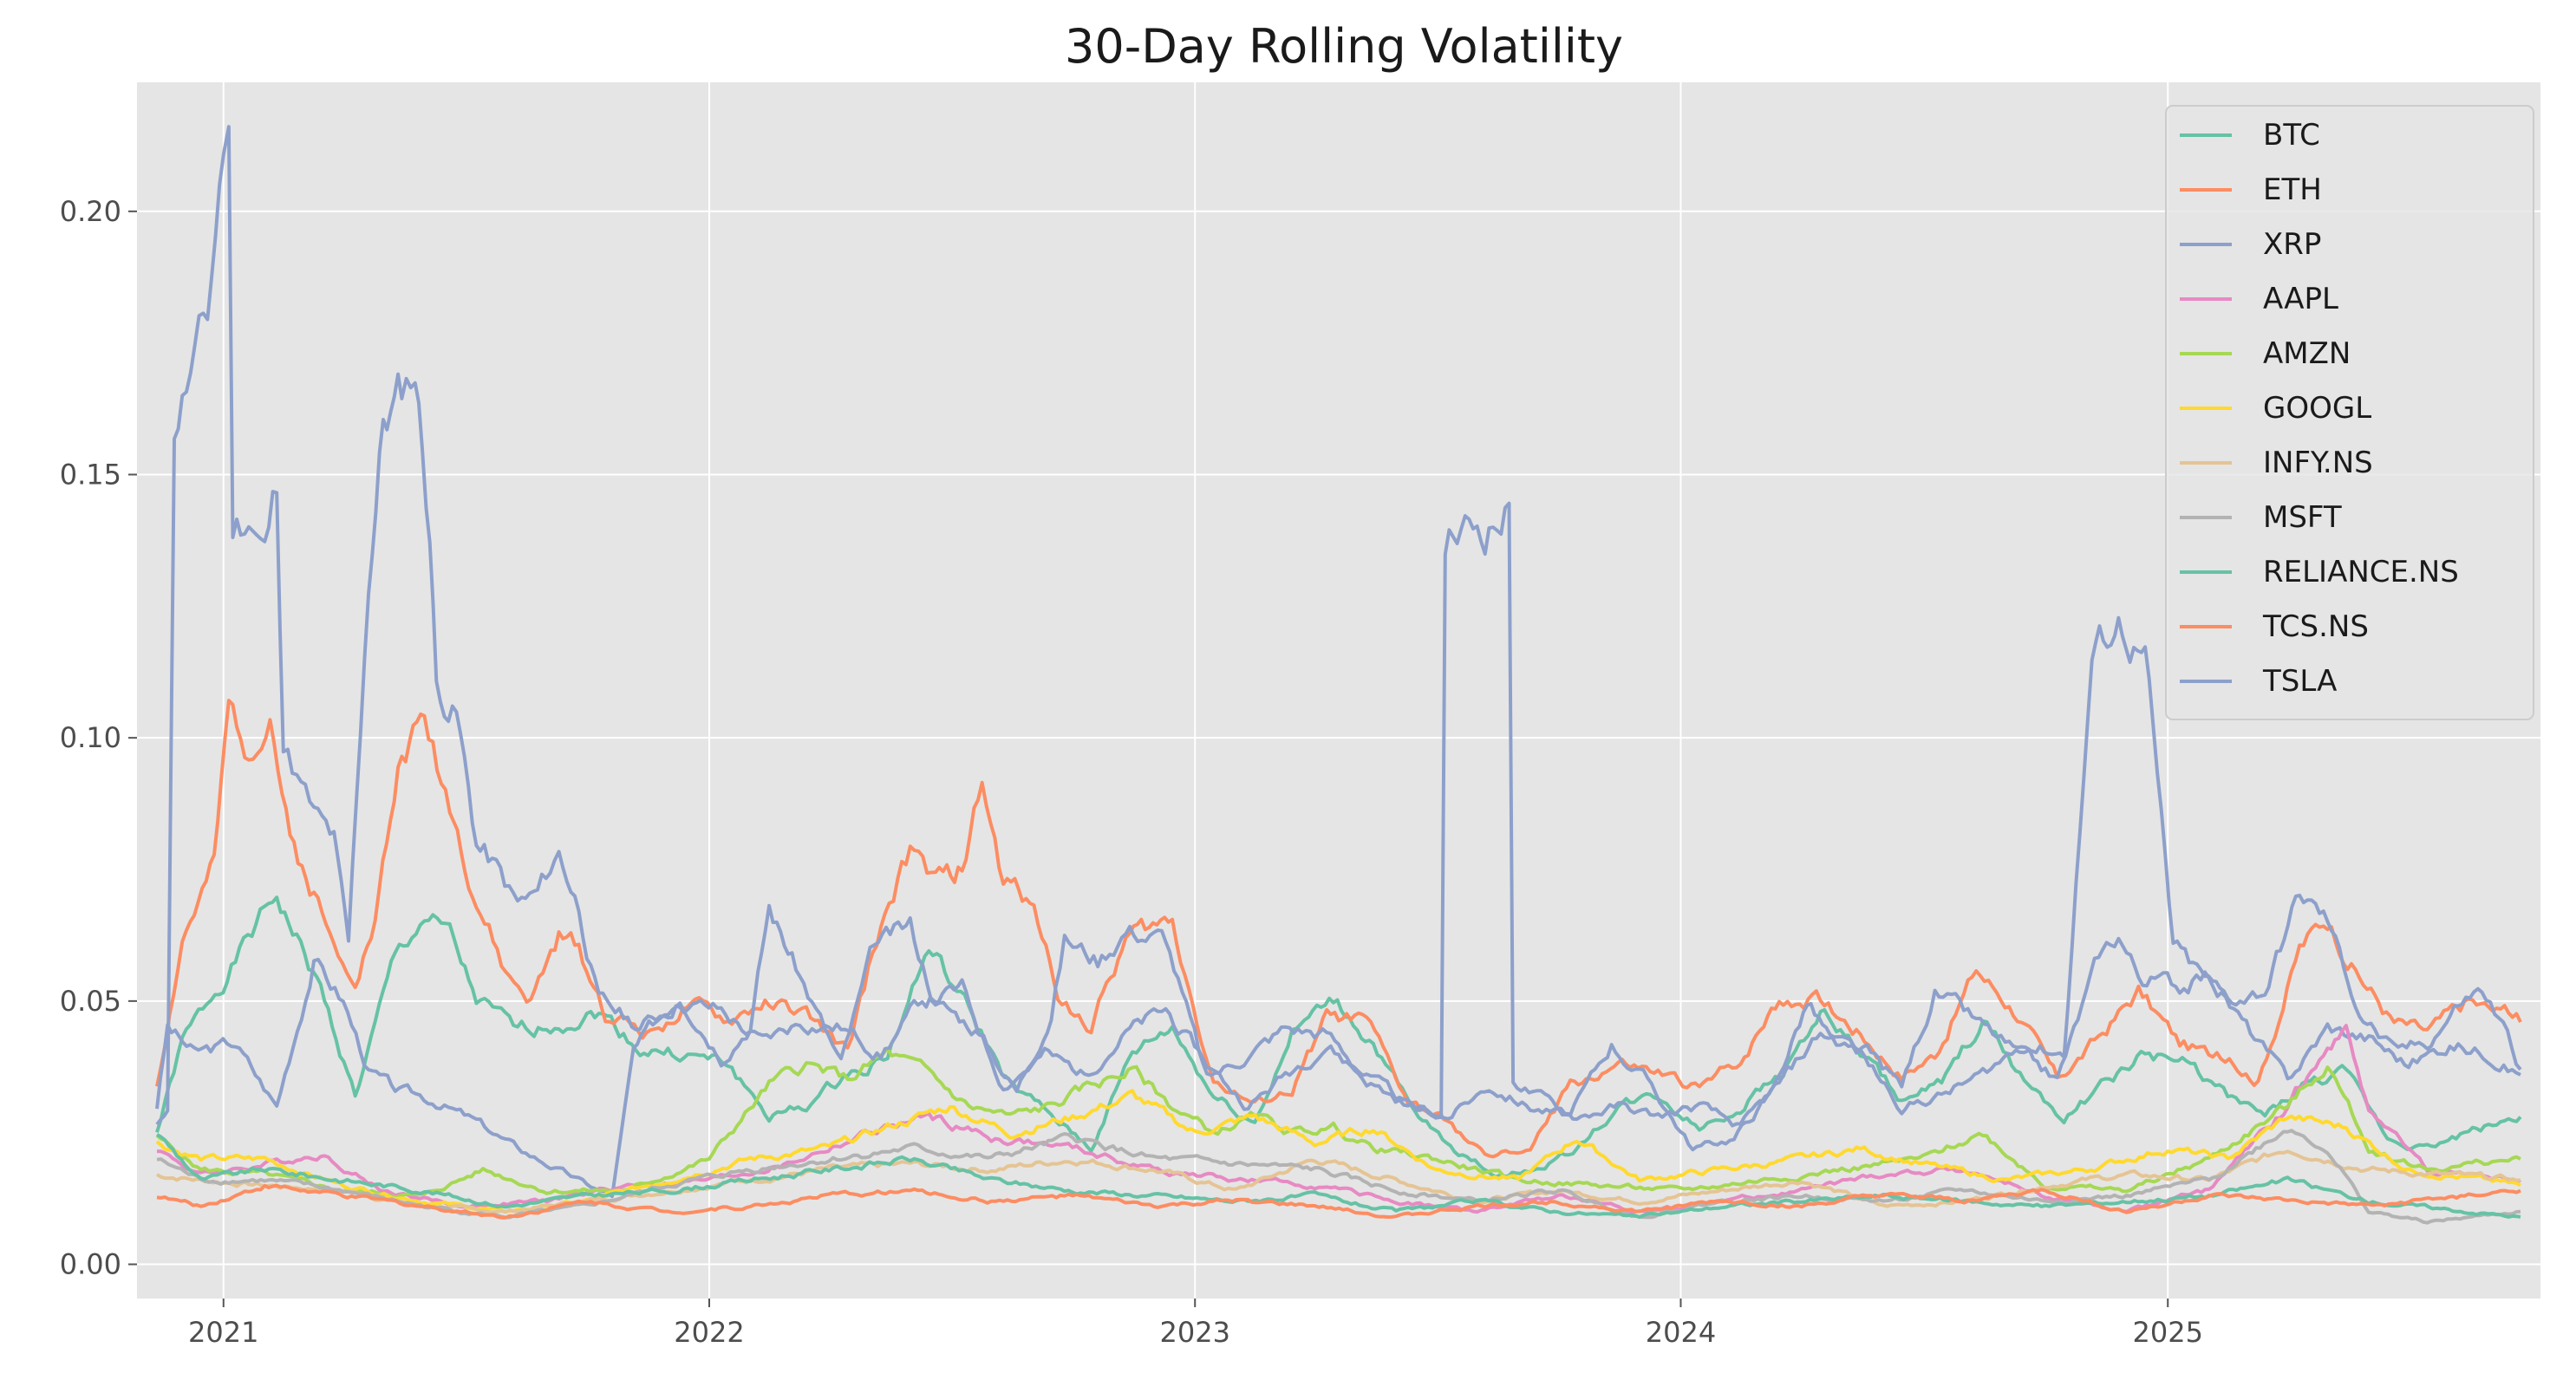 The image size is (2576, 1380). What do you see at coordinates (2292, 135) in the screenshot?
I see `legend-label-btc: BTC` at bounding box center [2292, 135].